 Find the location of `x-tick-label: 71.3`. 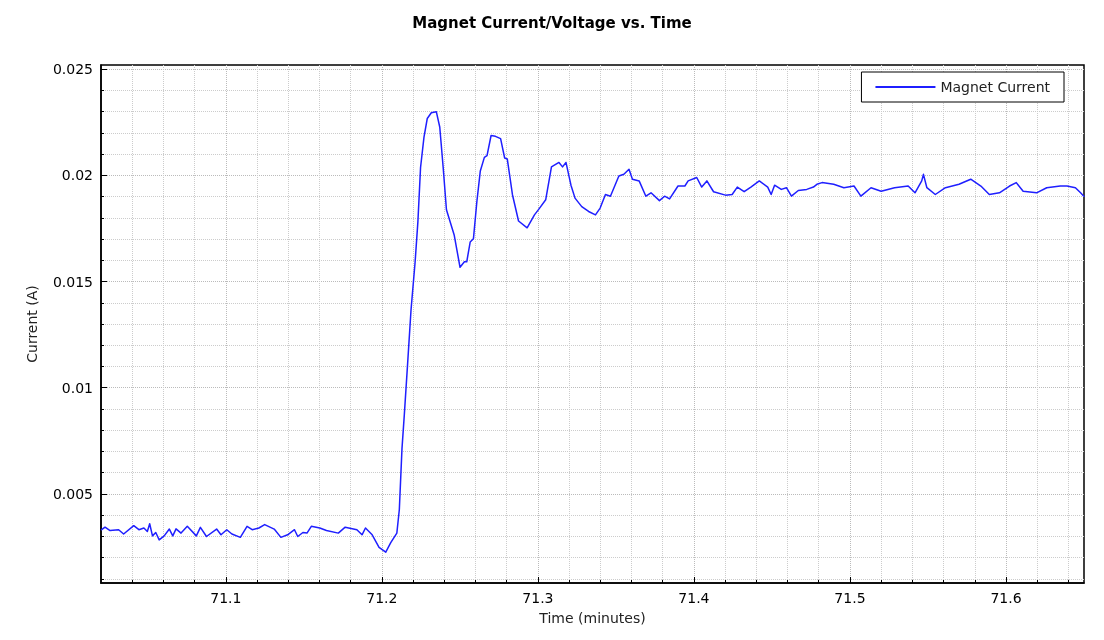

x-tick-label: 71.3 is located at coordinates (538, 598).